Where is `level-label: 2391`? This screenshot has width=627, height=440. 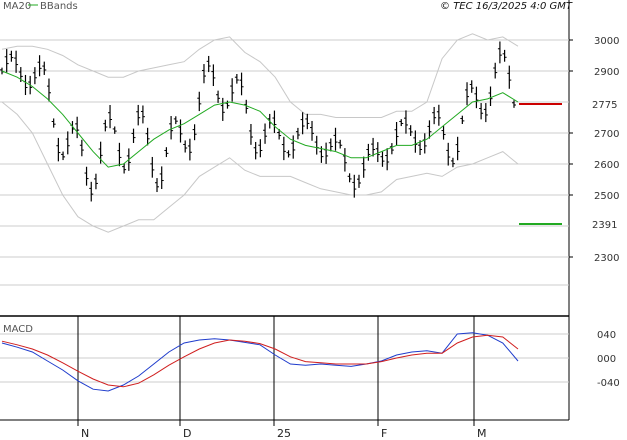 level-label: 2391 is located at coordinates (604, 225).